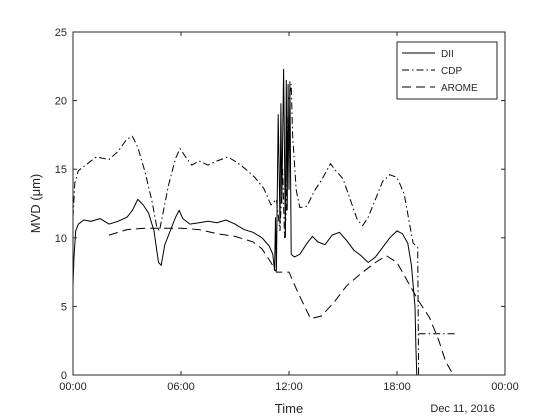  Describe the element at coordinates (397, 387) in the screenshot. I see `x-tick-label: 18:00` at that location.